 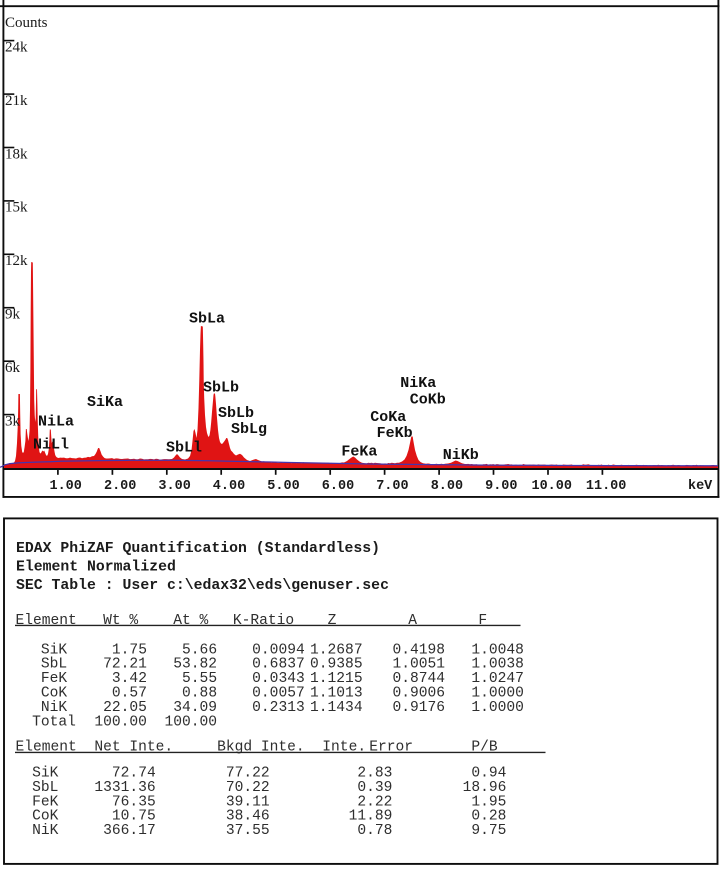 I want to click on svg-text: 0.6837, so click(x=278, y=665).